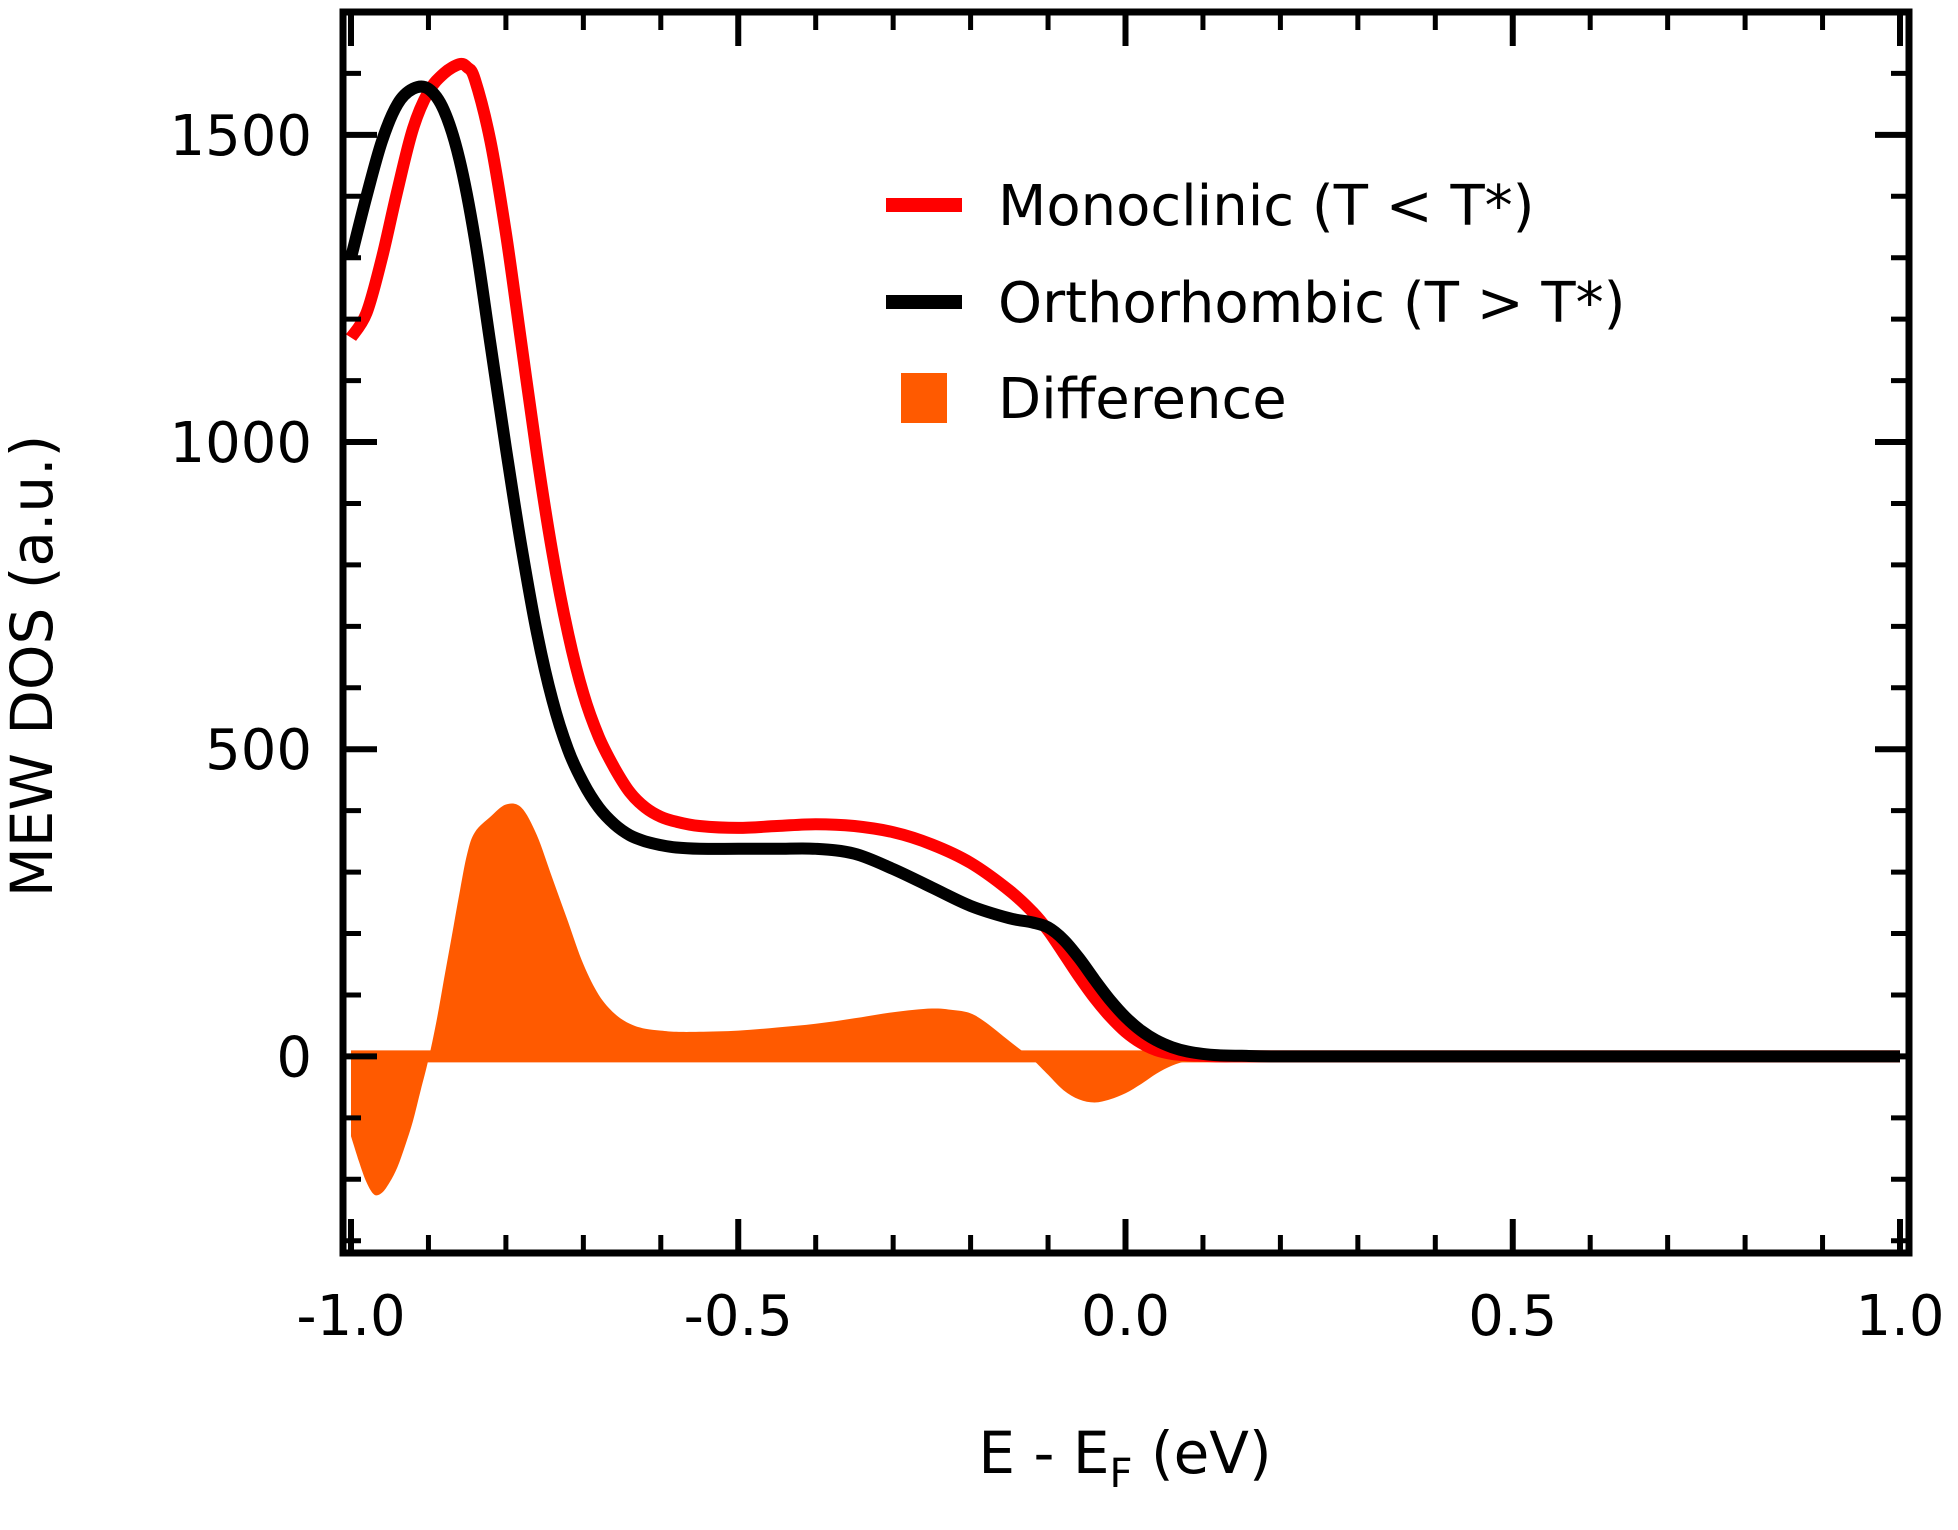  What do you see at coordinates (240, 136) in the screenshot?
I see `y-tick-label: 1500` at bounding box center [240, 136].